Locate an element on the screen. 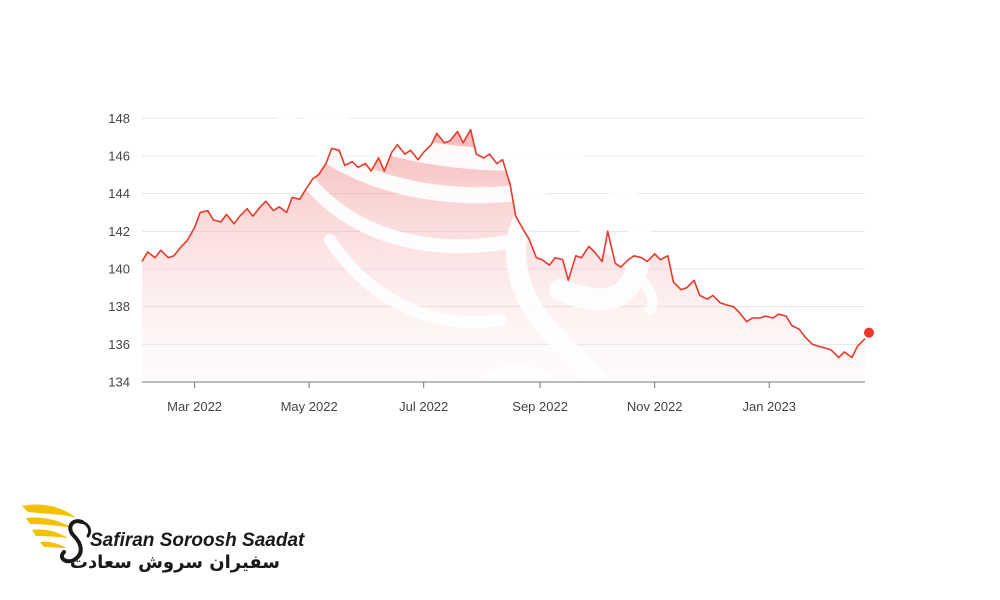  x-tick-label: Mar 2022 is located at coordinates (194, 406).